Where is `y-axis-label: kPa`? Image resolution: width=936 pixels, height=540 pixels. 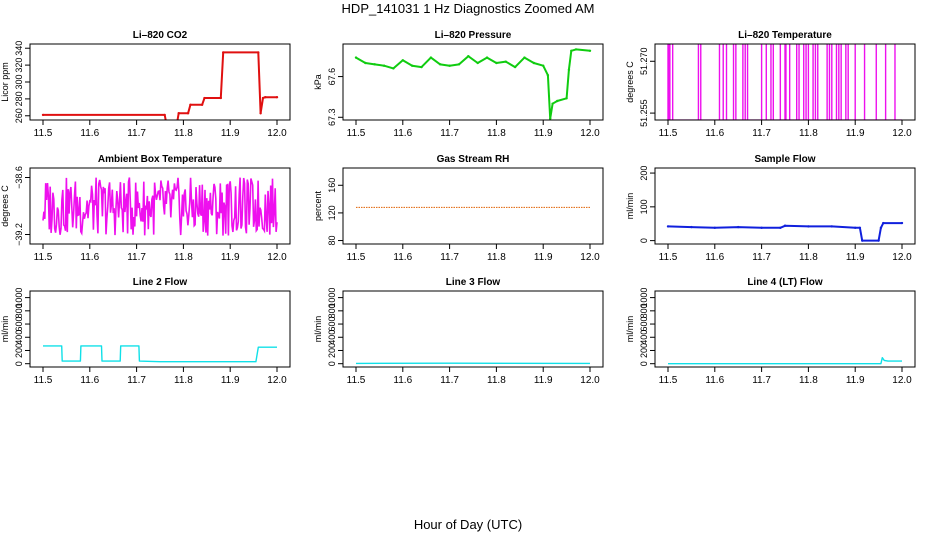 y-axis-label: kPa is located at coordinates (318, 82).